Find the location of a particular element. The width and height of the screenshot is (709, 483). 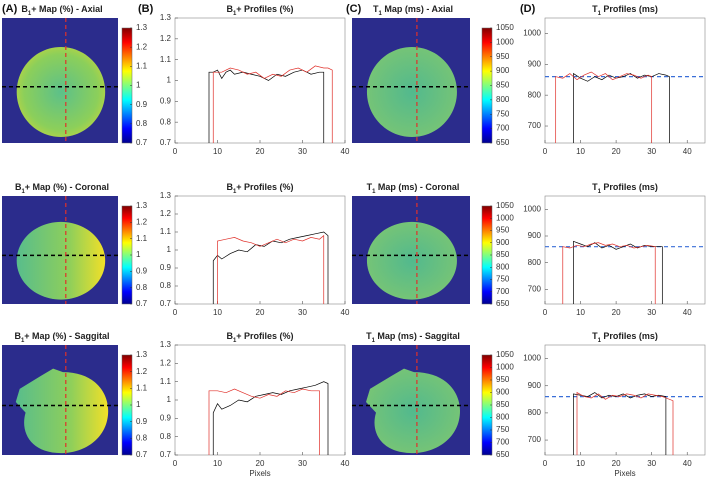

chart-title: T1 Map (ms) - Coronal is located at coordinates (413, 188).